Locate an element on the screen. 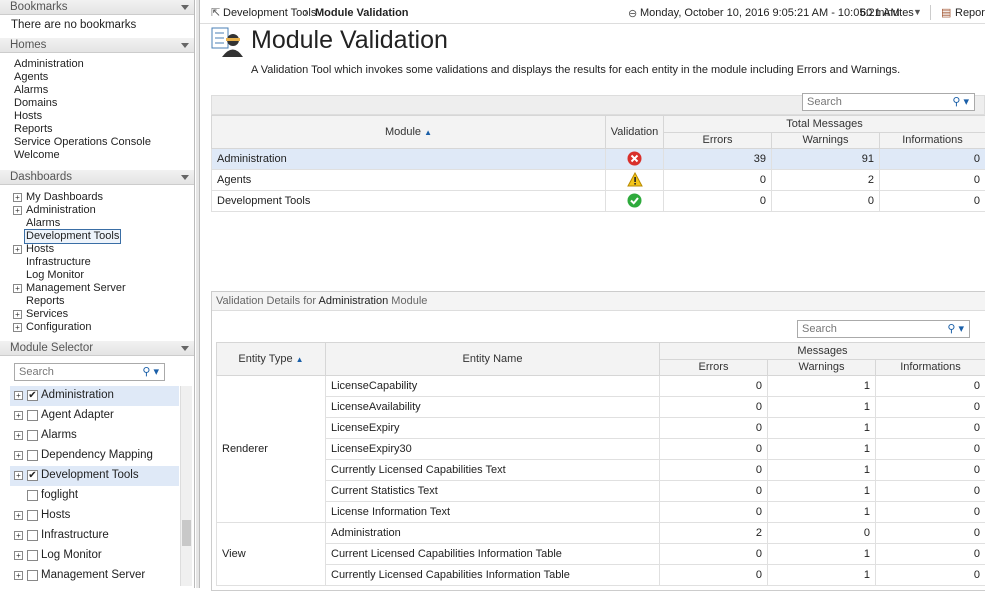  module-option: Administration is located at coordinates (77, 395).